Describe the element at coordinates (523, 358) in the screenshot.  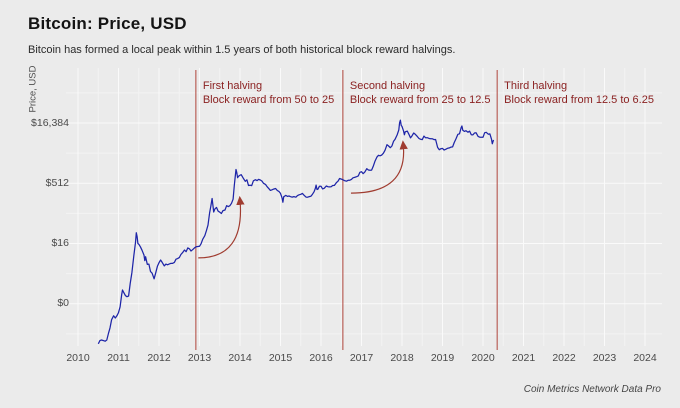
I see `x-tick-label: 2021` at that location.